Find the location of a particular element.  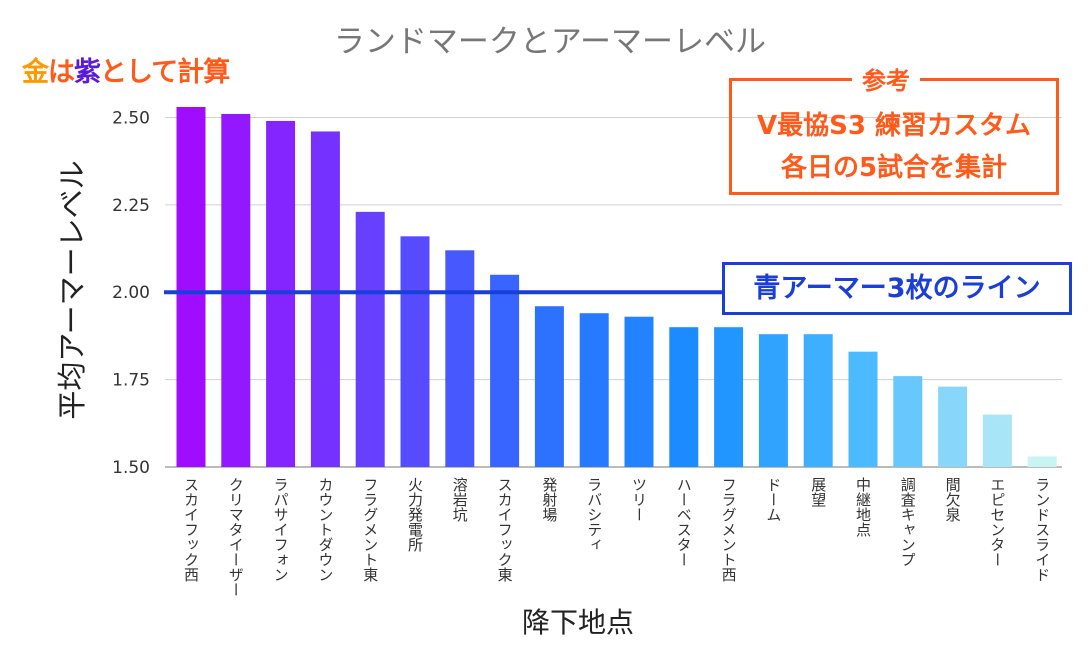

y-tick-label: 2.25 is located at coordinates (131, 206).